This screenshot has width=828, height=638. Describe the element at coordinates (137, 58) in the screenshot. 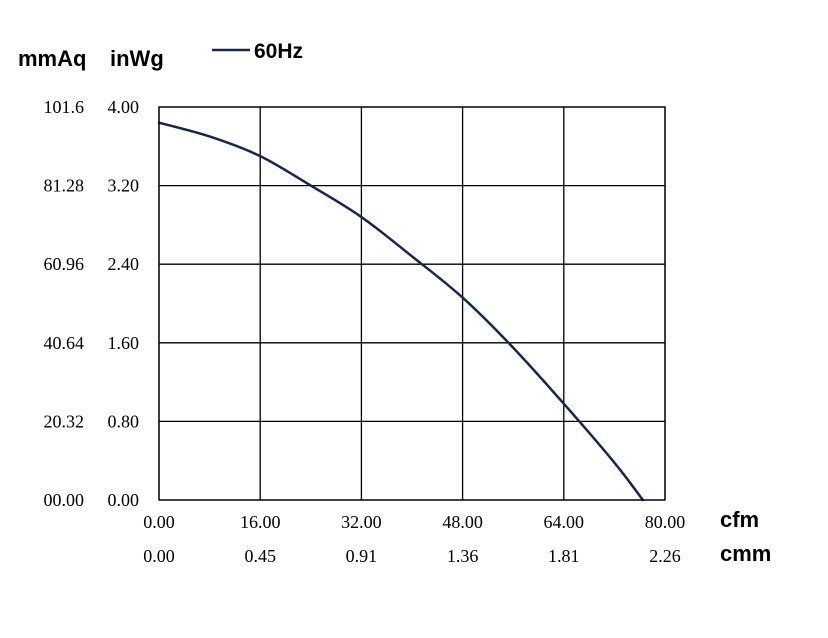

I see `y-unit-right-label: inWg` at that location.